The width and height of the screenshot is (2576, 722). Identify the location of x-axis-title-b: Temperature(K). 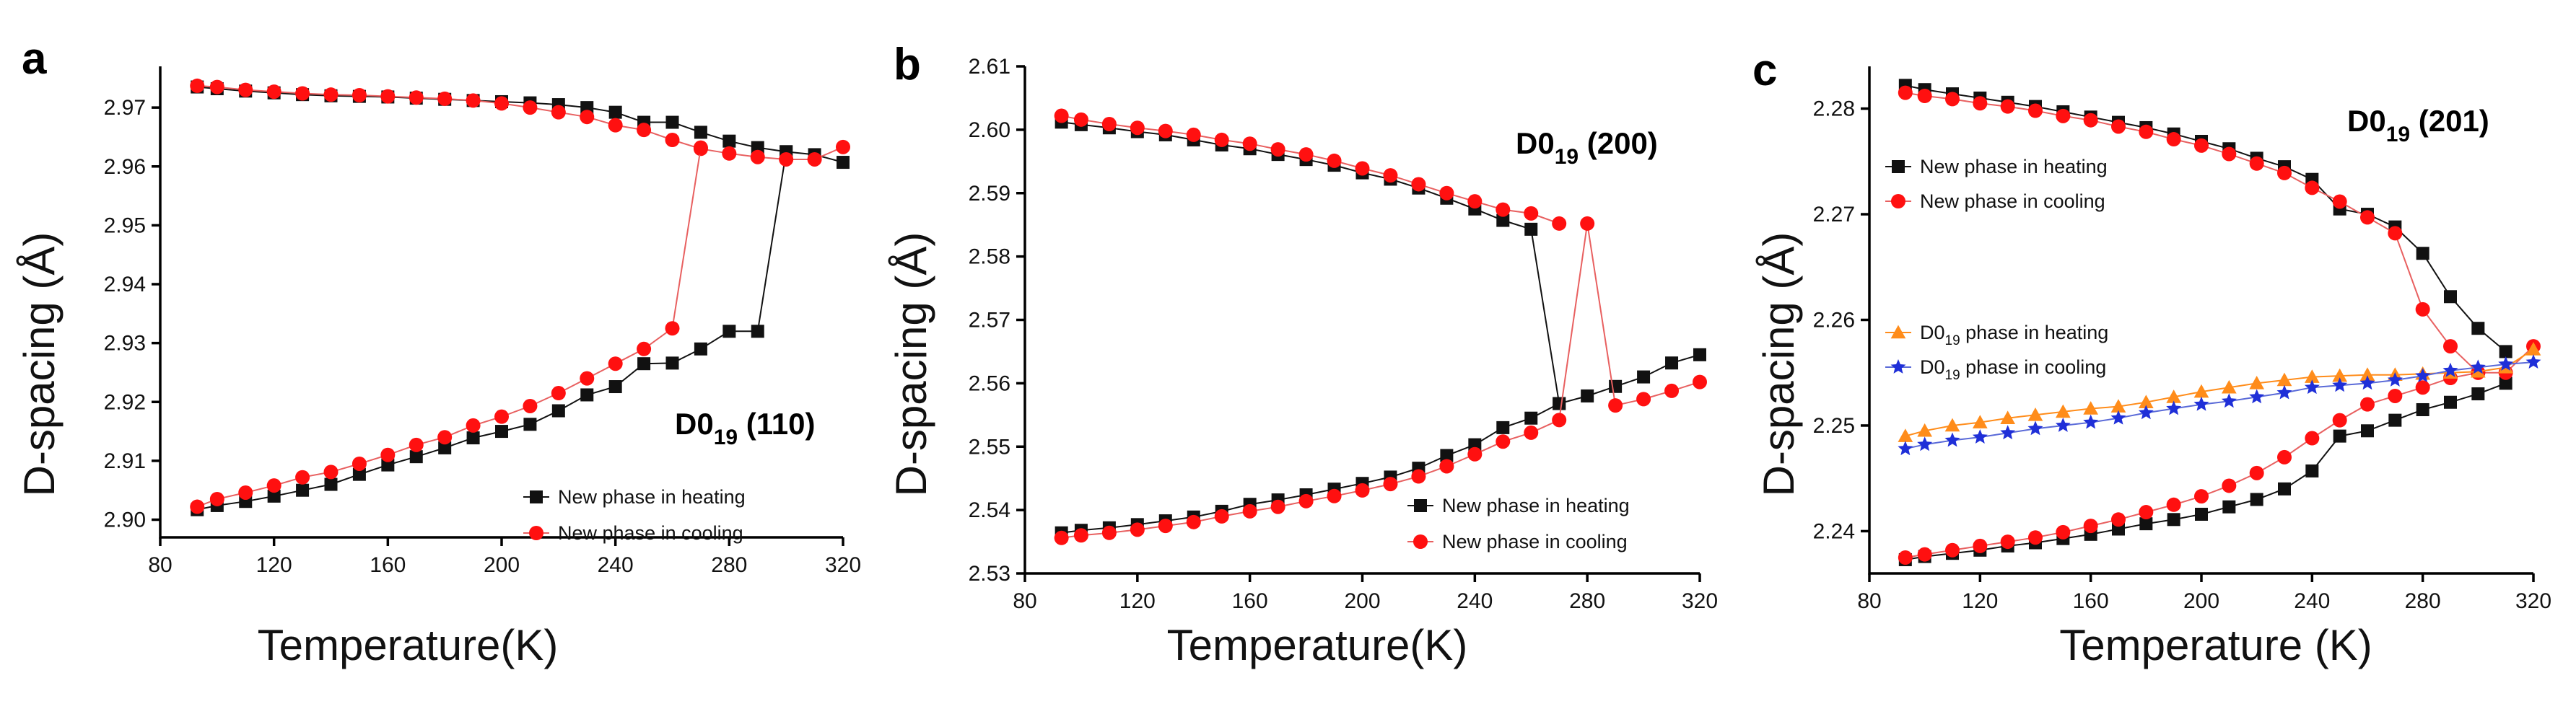
(1317, 645).